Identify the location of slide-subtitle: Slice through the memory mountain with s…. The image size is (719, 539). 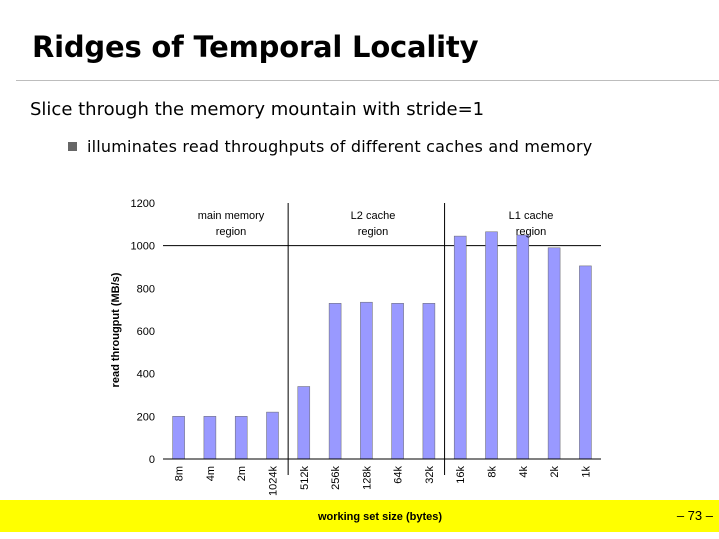
(257, 109).